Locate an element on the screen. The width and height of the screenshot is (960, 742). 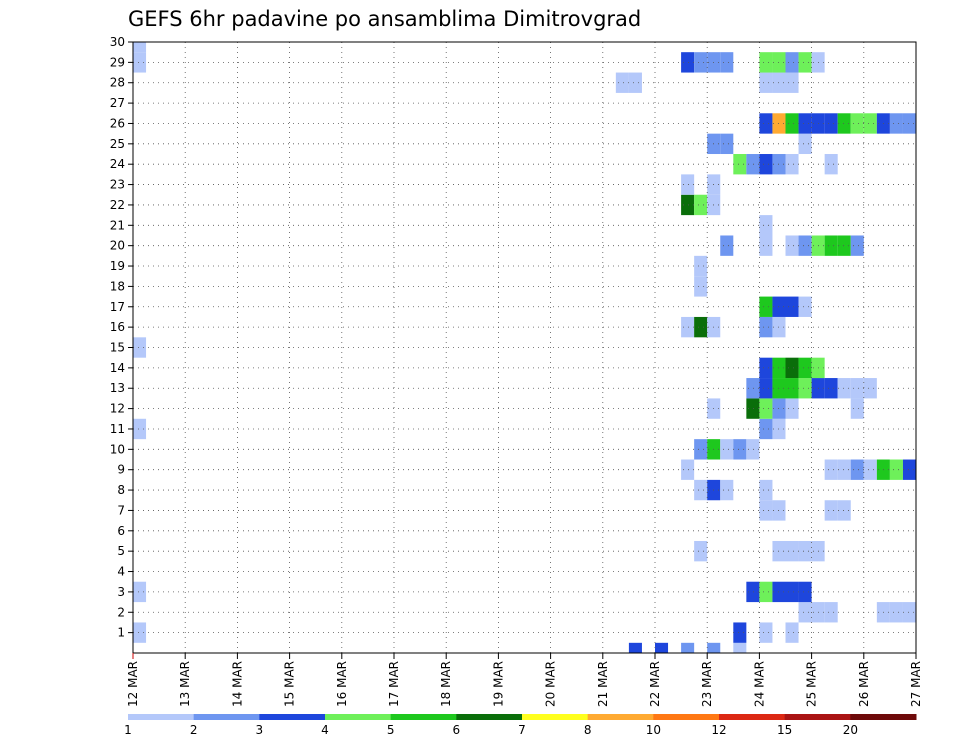
y-tick-label-15: 15 is located at coordinates (117, 348).